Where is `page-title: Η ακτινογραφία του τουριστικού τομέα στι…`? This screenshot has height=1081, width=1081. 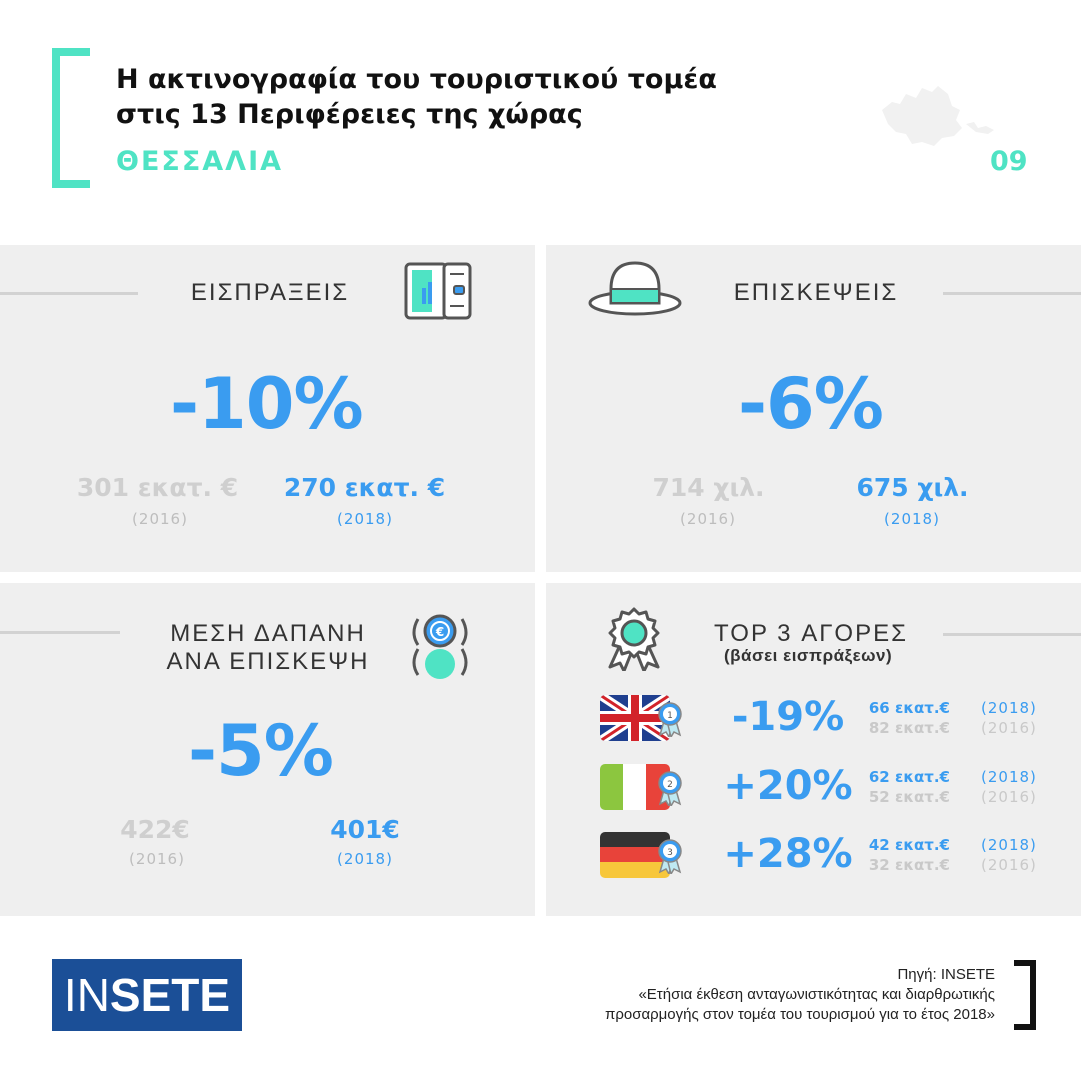 page-title: Η ακτινογραφία του τουριστικού τομέα στι… is located at coordinates (476, 97).